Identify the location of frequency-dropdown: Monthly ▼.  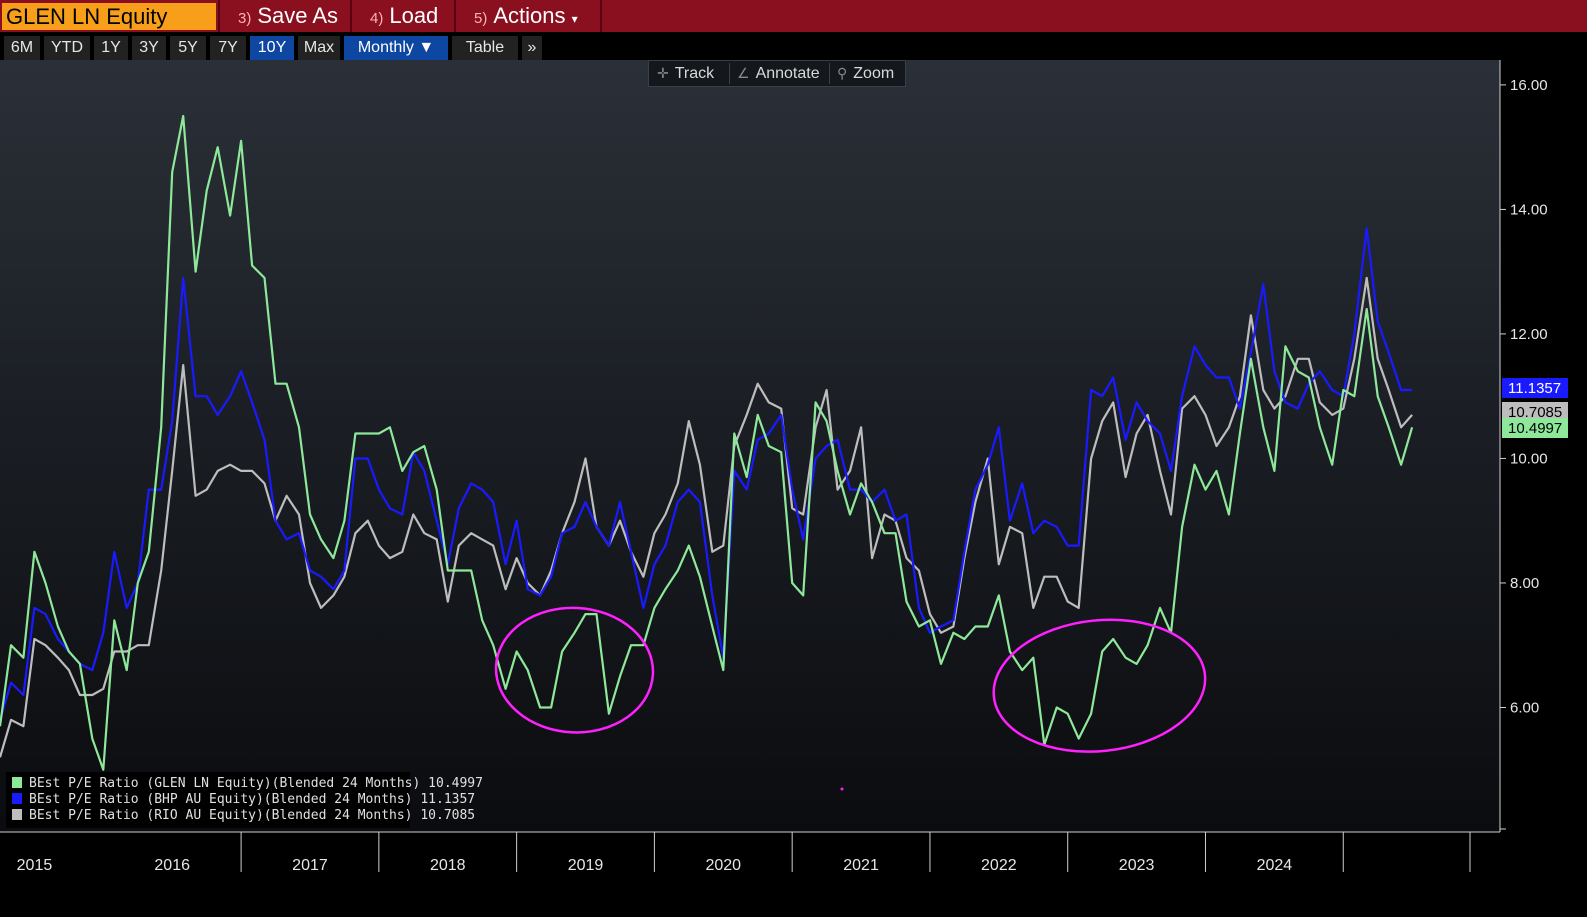
(396, 48).